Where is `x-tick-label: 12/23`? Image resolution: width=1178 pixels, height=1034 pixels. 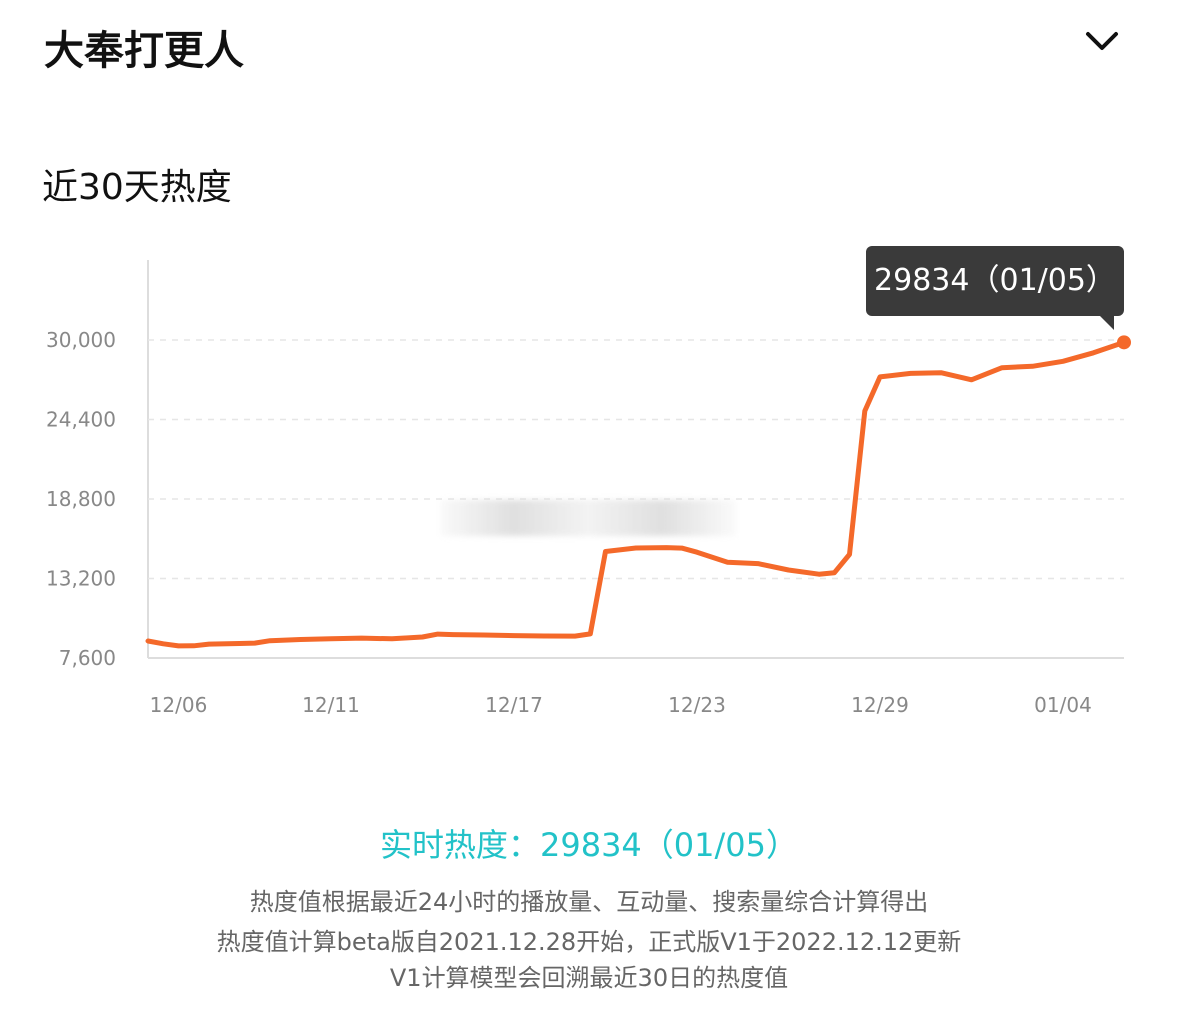
x-tick-label: 12/23 is located at coordinates (697, 705).